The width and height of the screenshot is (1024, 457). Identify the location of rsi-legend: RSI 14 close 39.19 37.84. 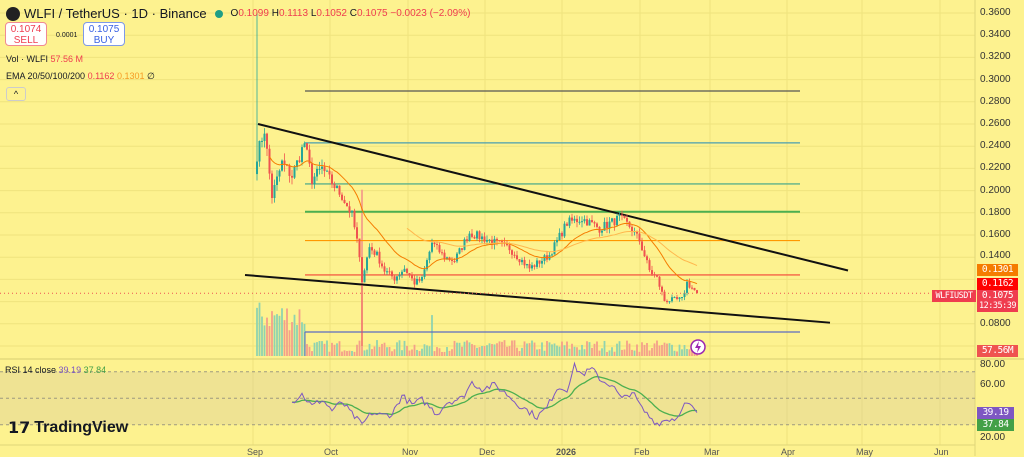
(56, 370).